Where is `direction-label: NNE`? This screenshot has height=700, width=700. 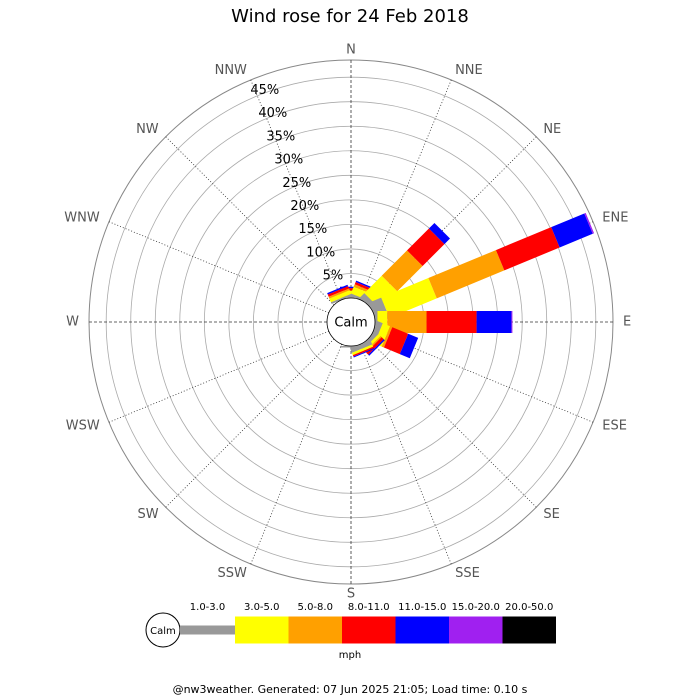 direction-label: NNE is located at coordinates (469, 70).